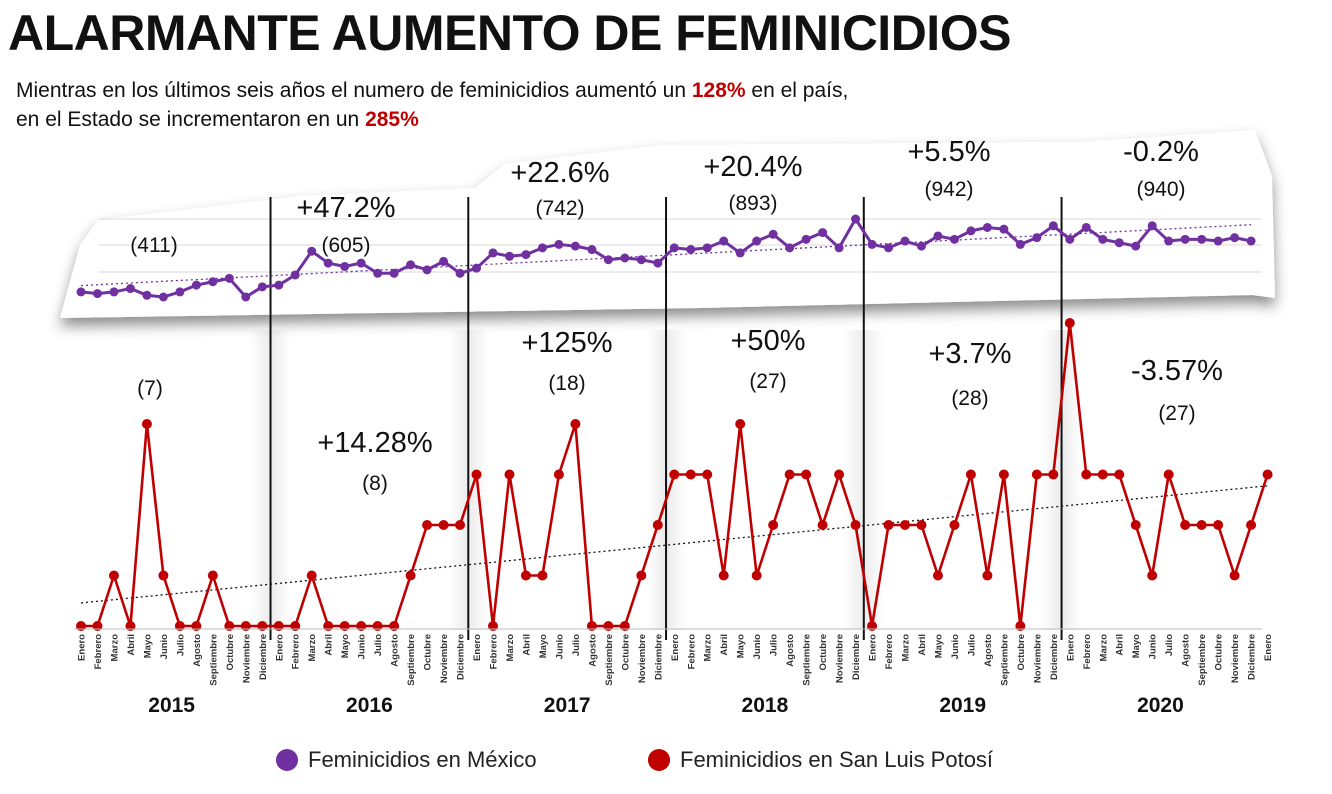 The height and width of the screenshot is (794, 1332). I want to click on subtitle-line-2: en el Estado se incrementaron en un 285%, so click(432, 119).